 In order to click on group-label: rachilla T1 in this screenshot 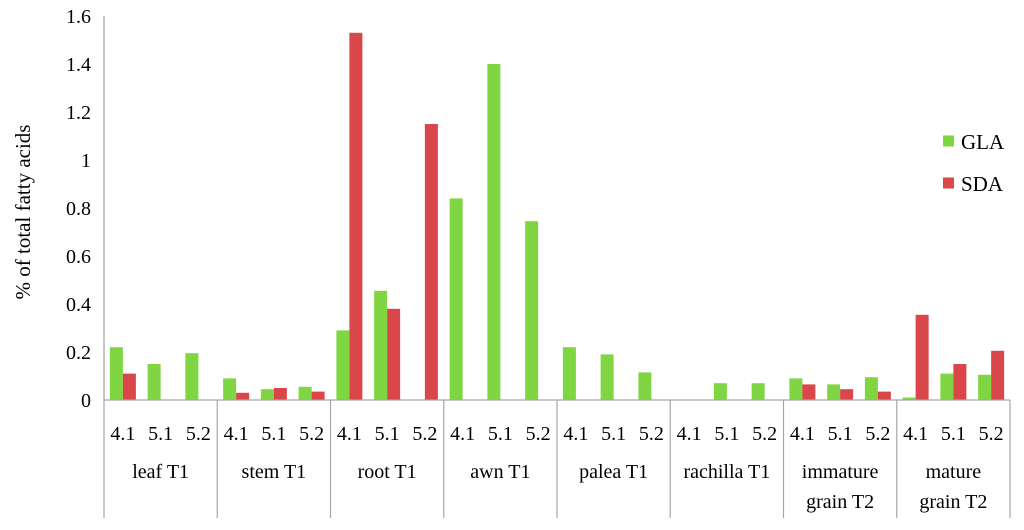, I will do `click(726, 472)`.